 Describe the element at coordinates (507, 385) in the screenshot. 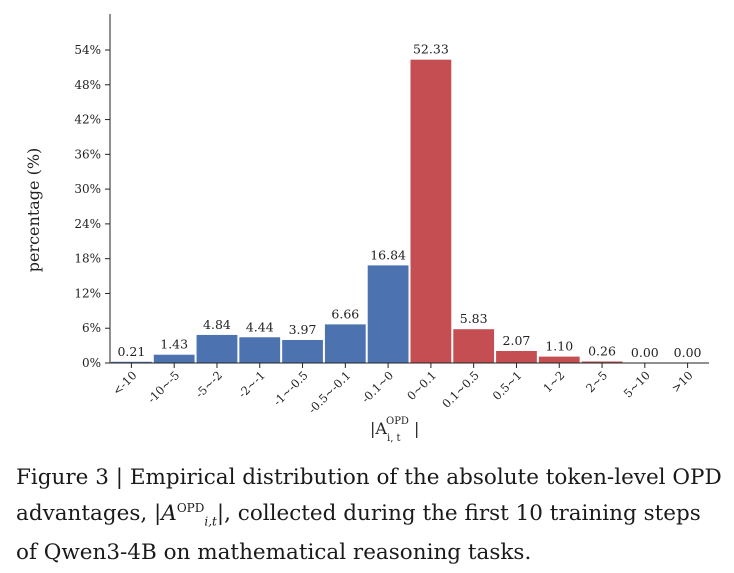

I see `x-tick-label-9: 0.5~1` at that location.